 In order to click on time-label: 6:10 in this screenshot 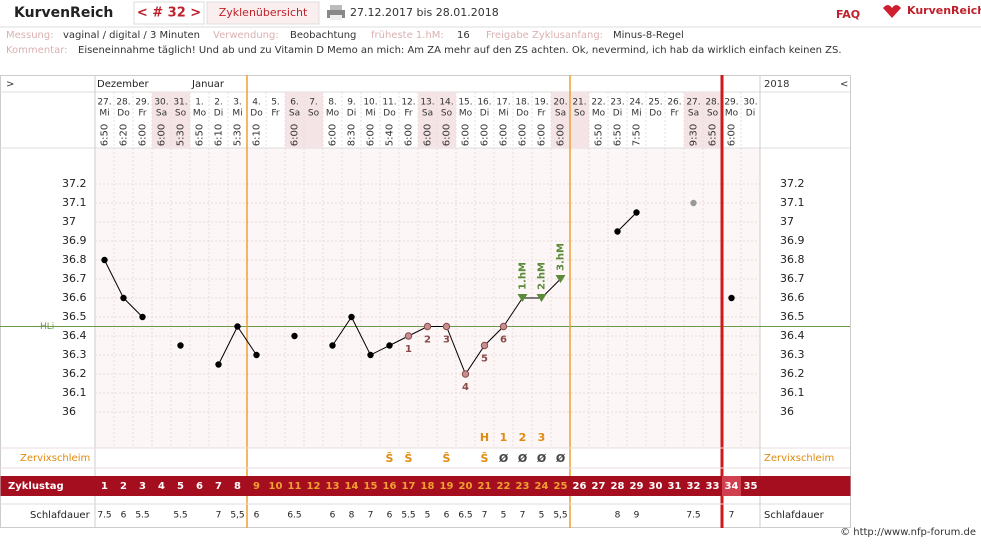, I will do `click(257, 135)`.